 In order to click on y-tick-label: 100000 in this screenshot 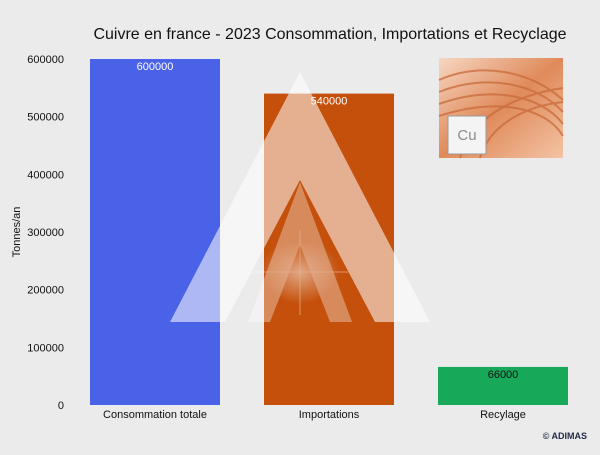, I will do `click(45, 348)`.